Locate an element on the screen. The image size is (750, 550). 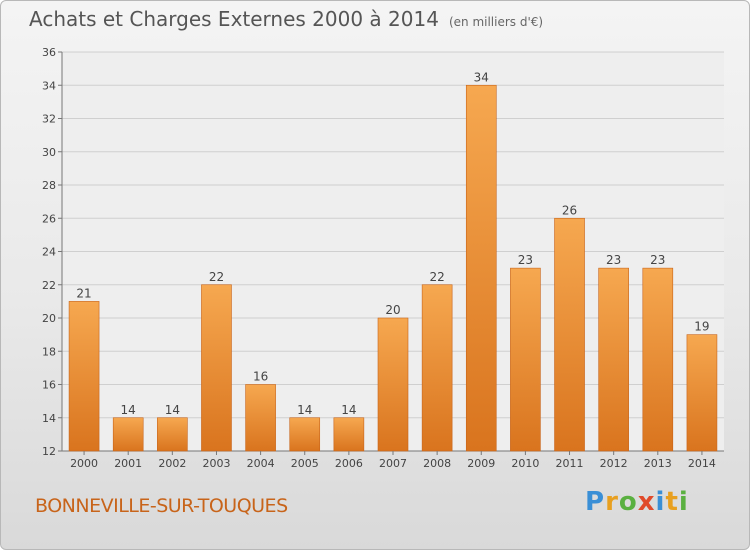
data-label: 16 is located at coordinates (260, 377).